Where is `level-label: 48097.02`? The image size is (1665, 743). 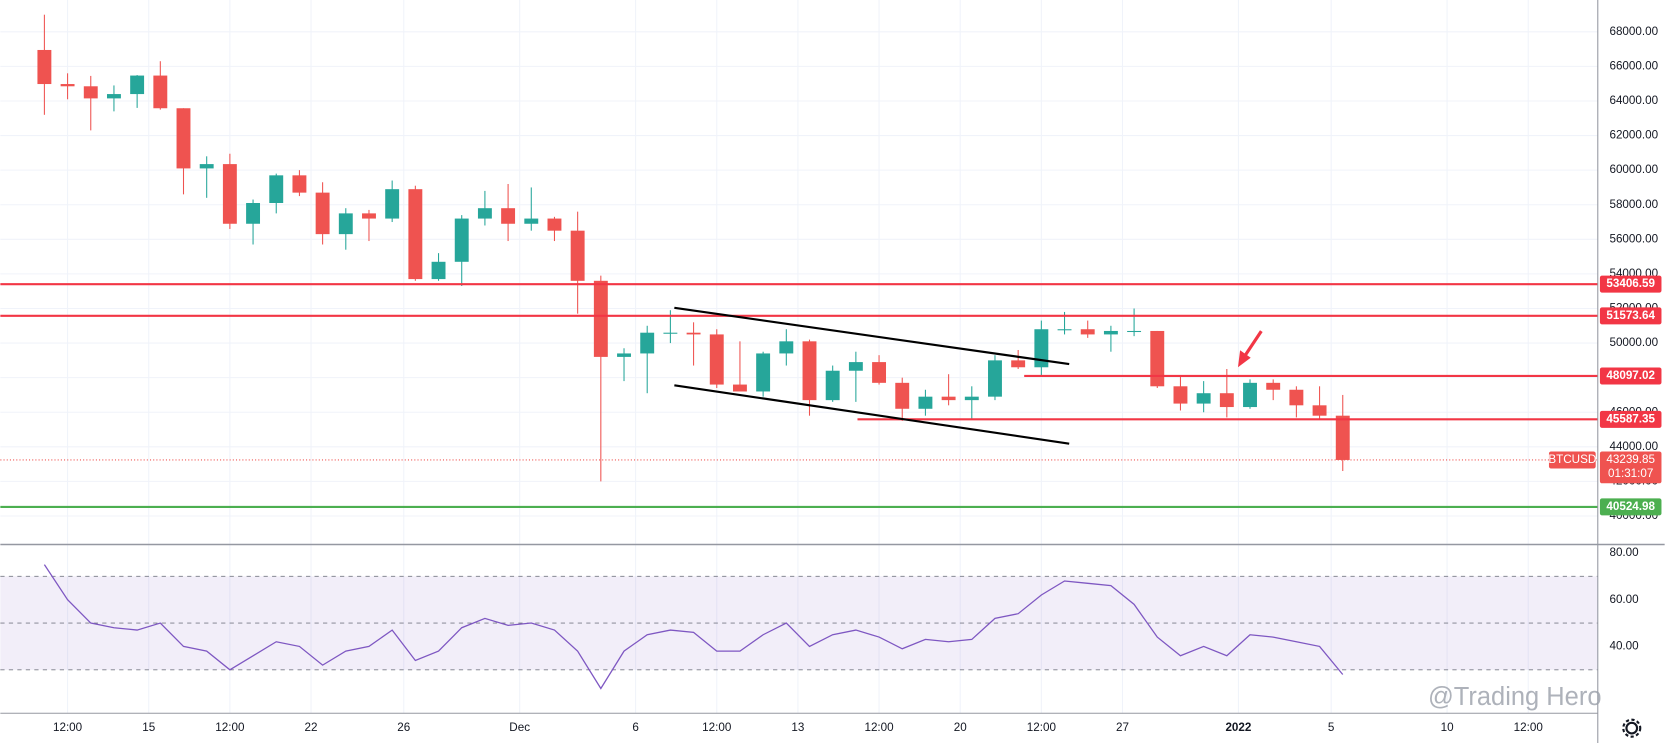 level-label: 48097.02 is located at coordinates (1630, 375).